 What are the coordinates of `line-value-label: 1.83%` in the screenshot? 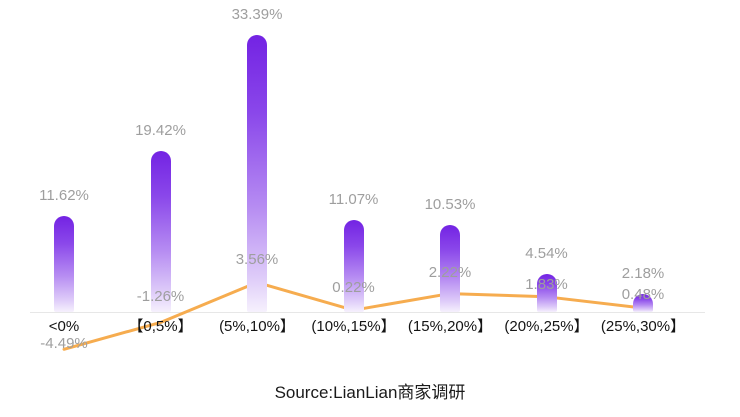 It's located at (546, 284).